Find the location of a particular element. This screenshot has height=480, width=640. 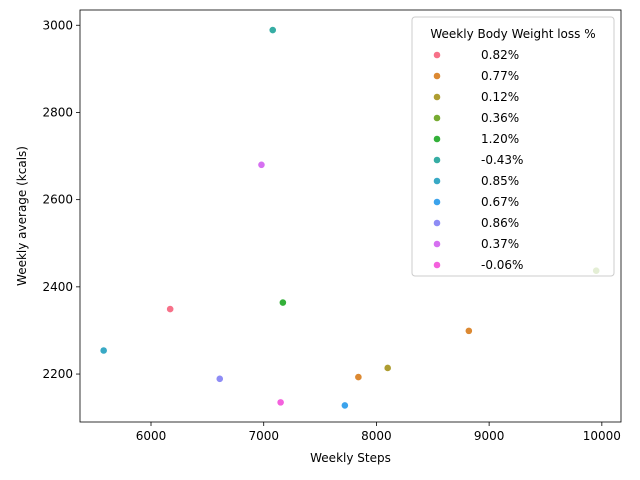

legend-title: Weekly Body Weight loss % is located at coordinates (512, 34).